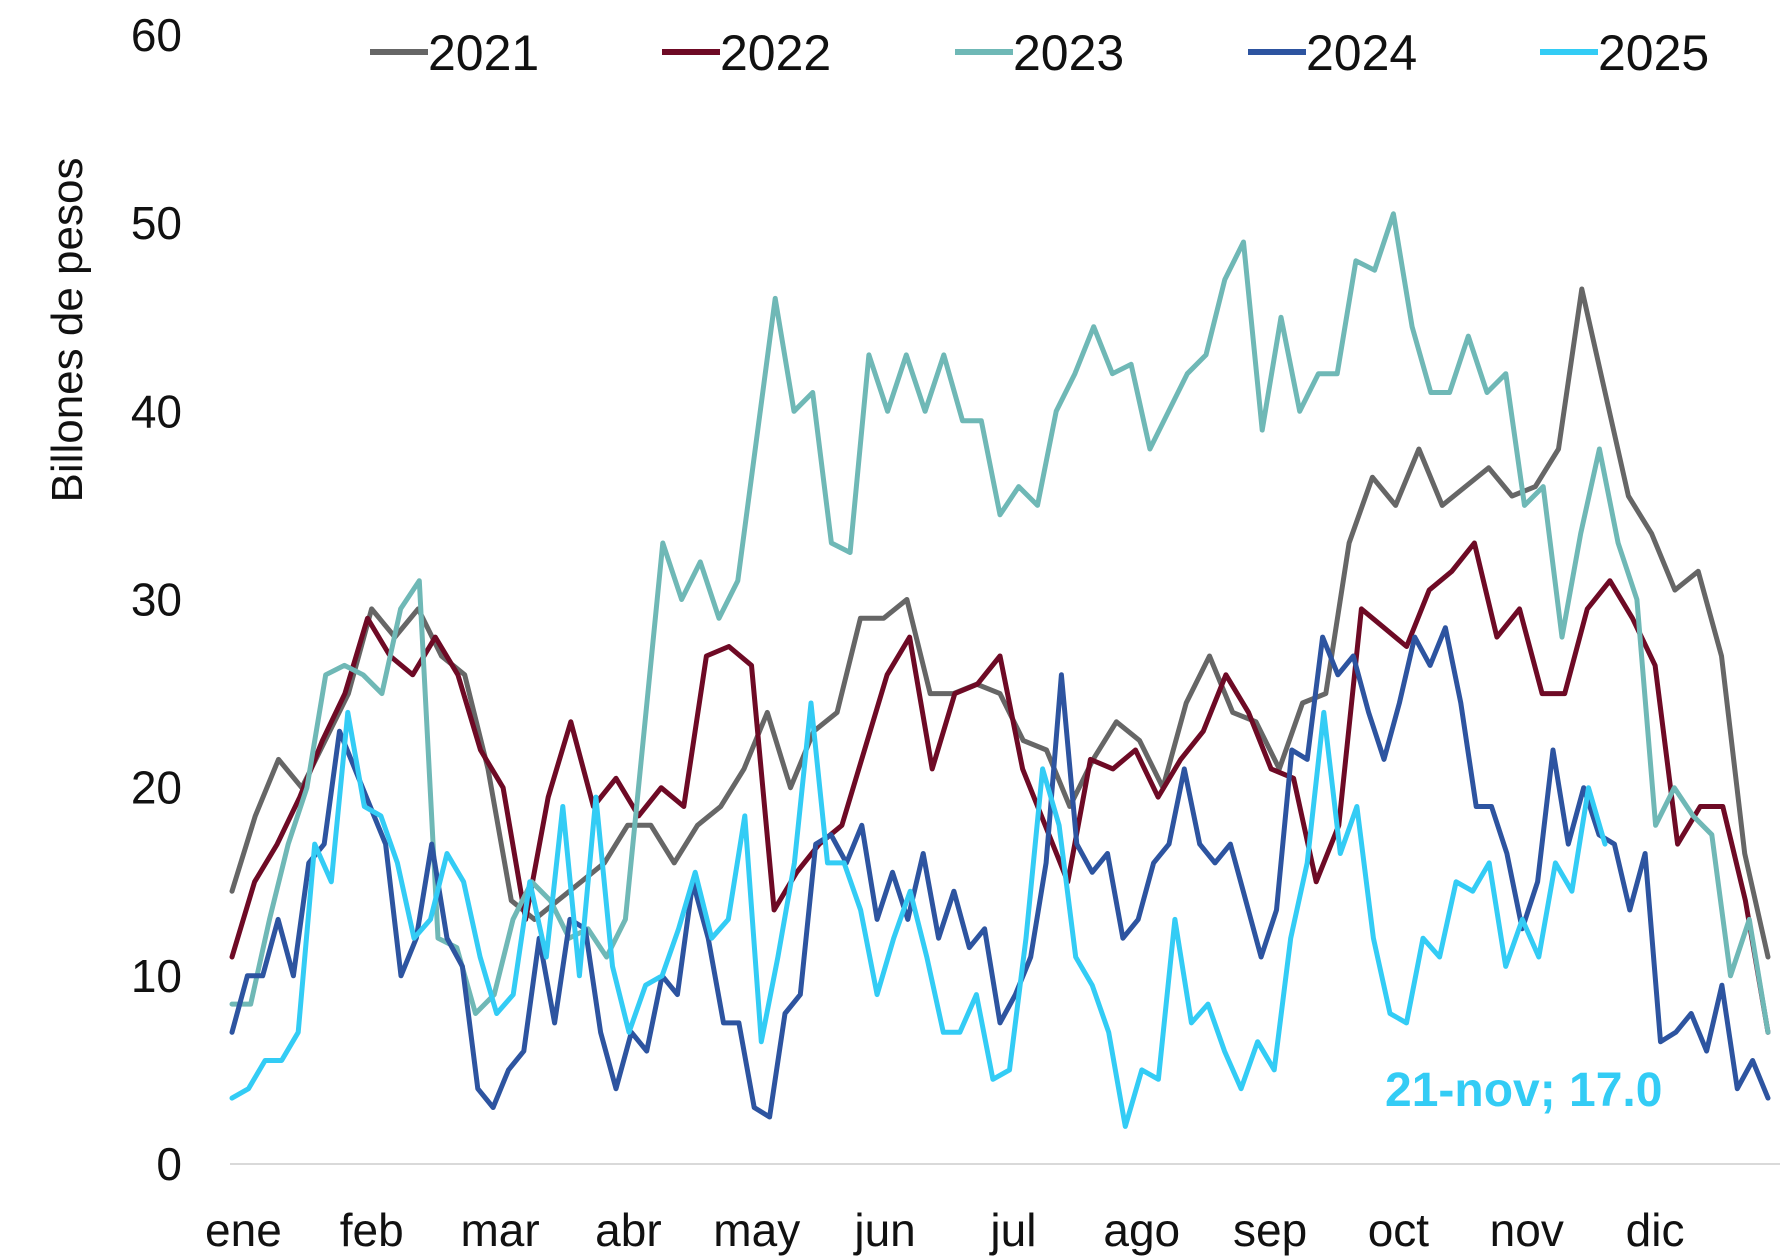  I want to click on legend-label-2024: 2024, so click(1361, 53).